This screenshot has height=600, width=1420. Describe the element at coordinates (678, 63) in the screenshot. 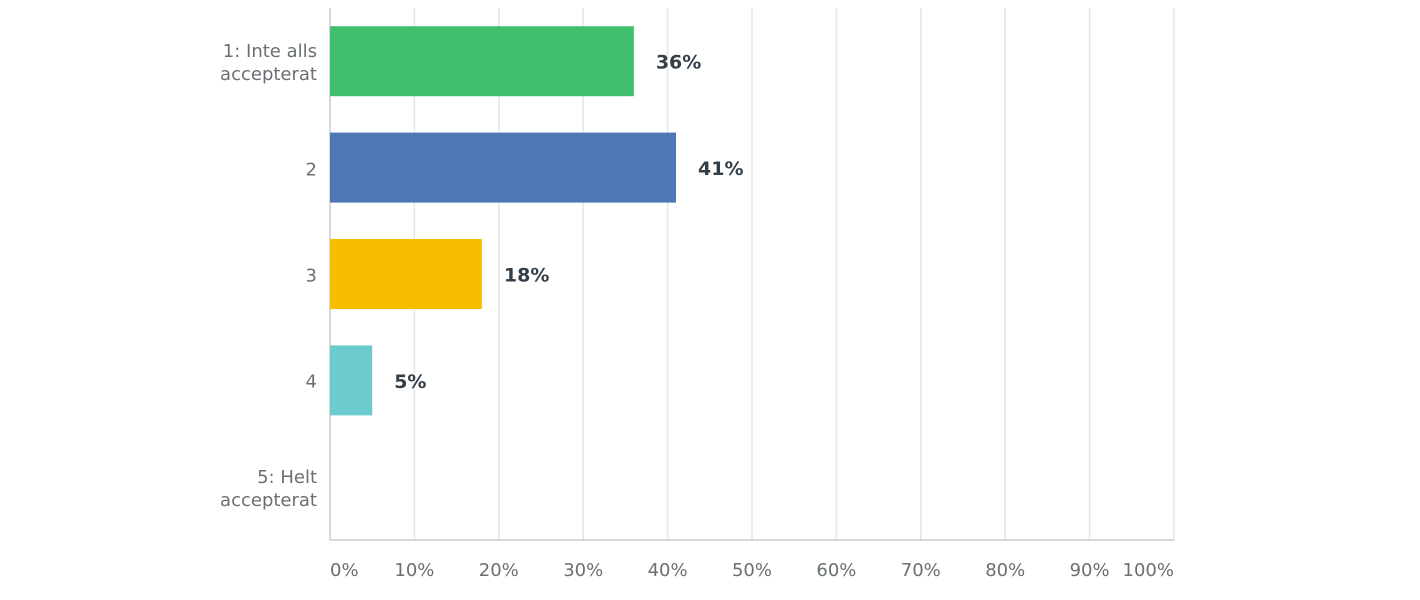

I see `value-label: 36%` at that location.